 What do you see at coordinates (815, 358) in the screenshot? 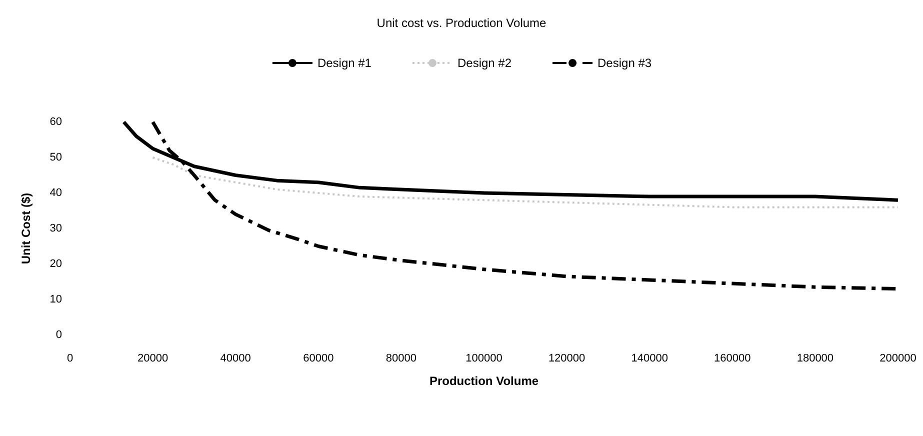
I see `x-tick-label: 180000` at bounding box center [815, 358].